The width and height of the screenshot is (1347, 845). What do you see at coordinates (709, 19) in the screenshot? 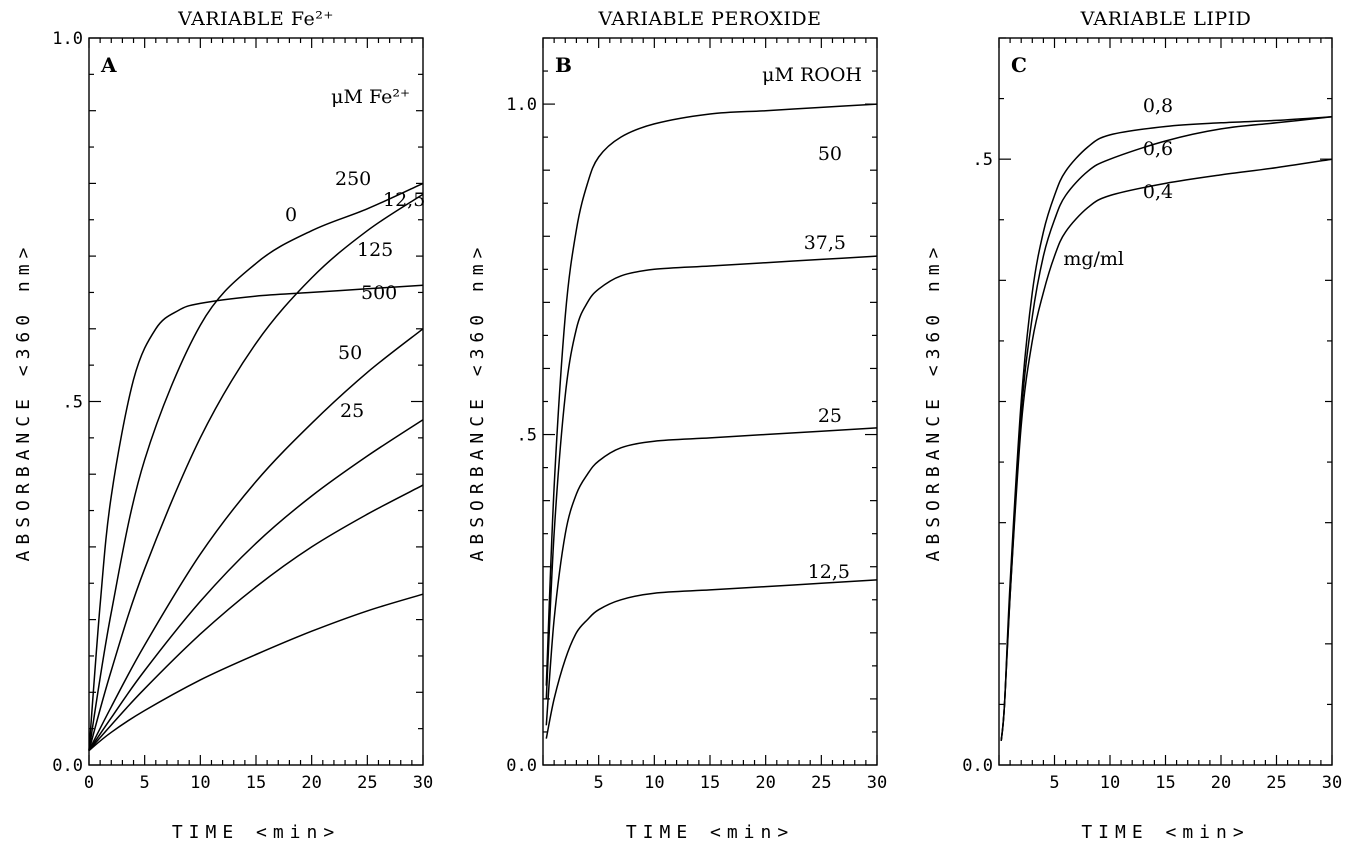
I see `chart-title: VARIABLE PEROXIDE` at bounding box center [709, 19].